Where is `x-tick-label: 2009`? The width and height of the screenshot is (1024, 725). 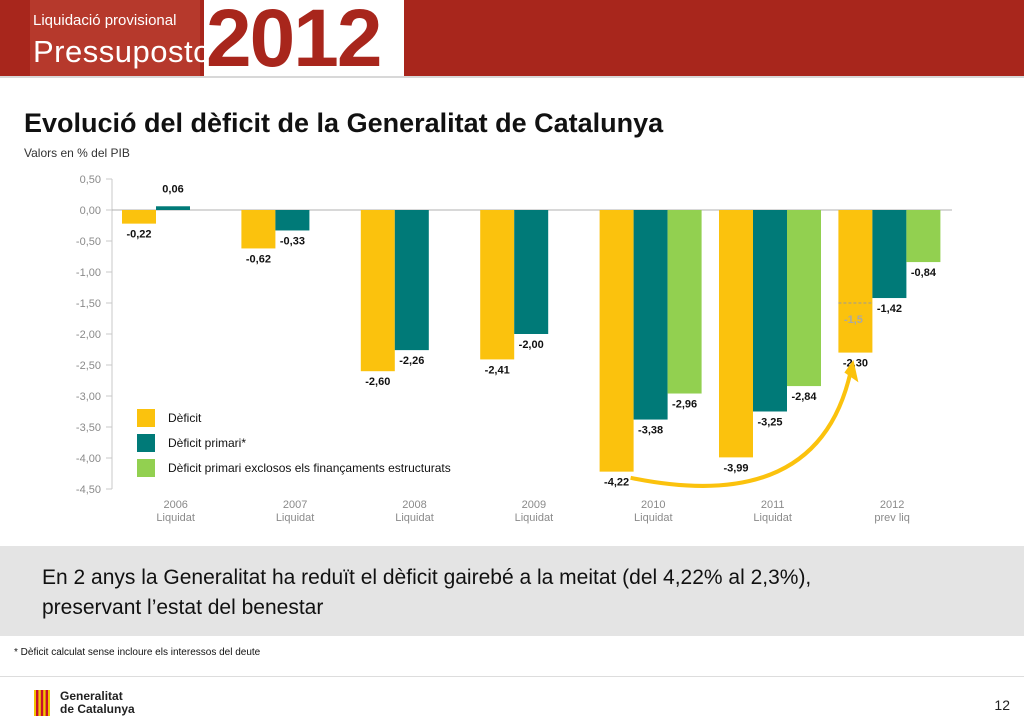
x-tick-label: 2009 is located at coordinates (534, 505).